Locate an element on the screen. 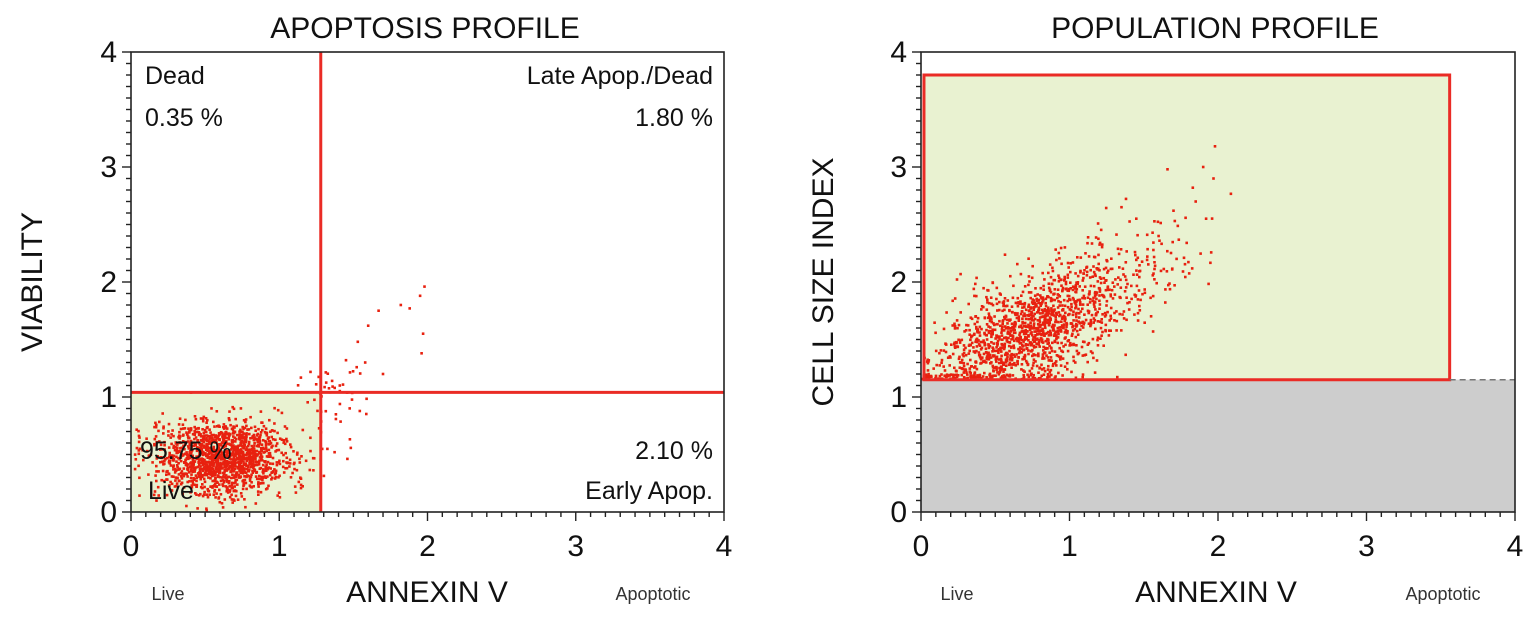 Image resolution: width=1534 pixels, height=617 pixels. y-tick-label: 0 is located at coordinates (898, 512).